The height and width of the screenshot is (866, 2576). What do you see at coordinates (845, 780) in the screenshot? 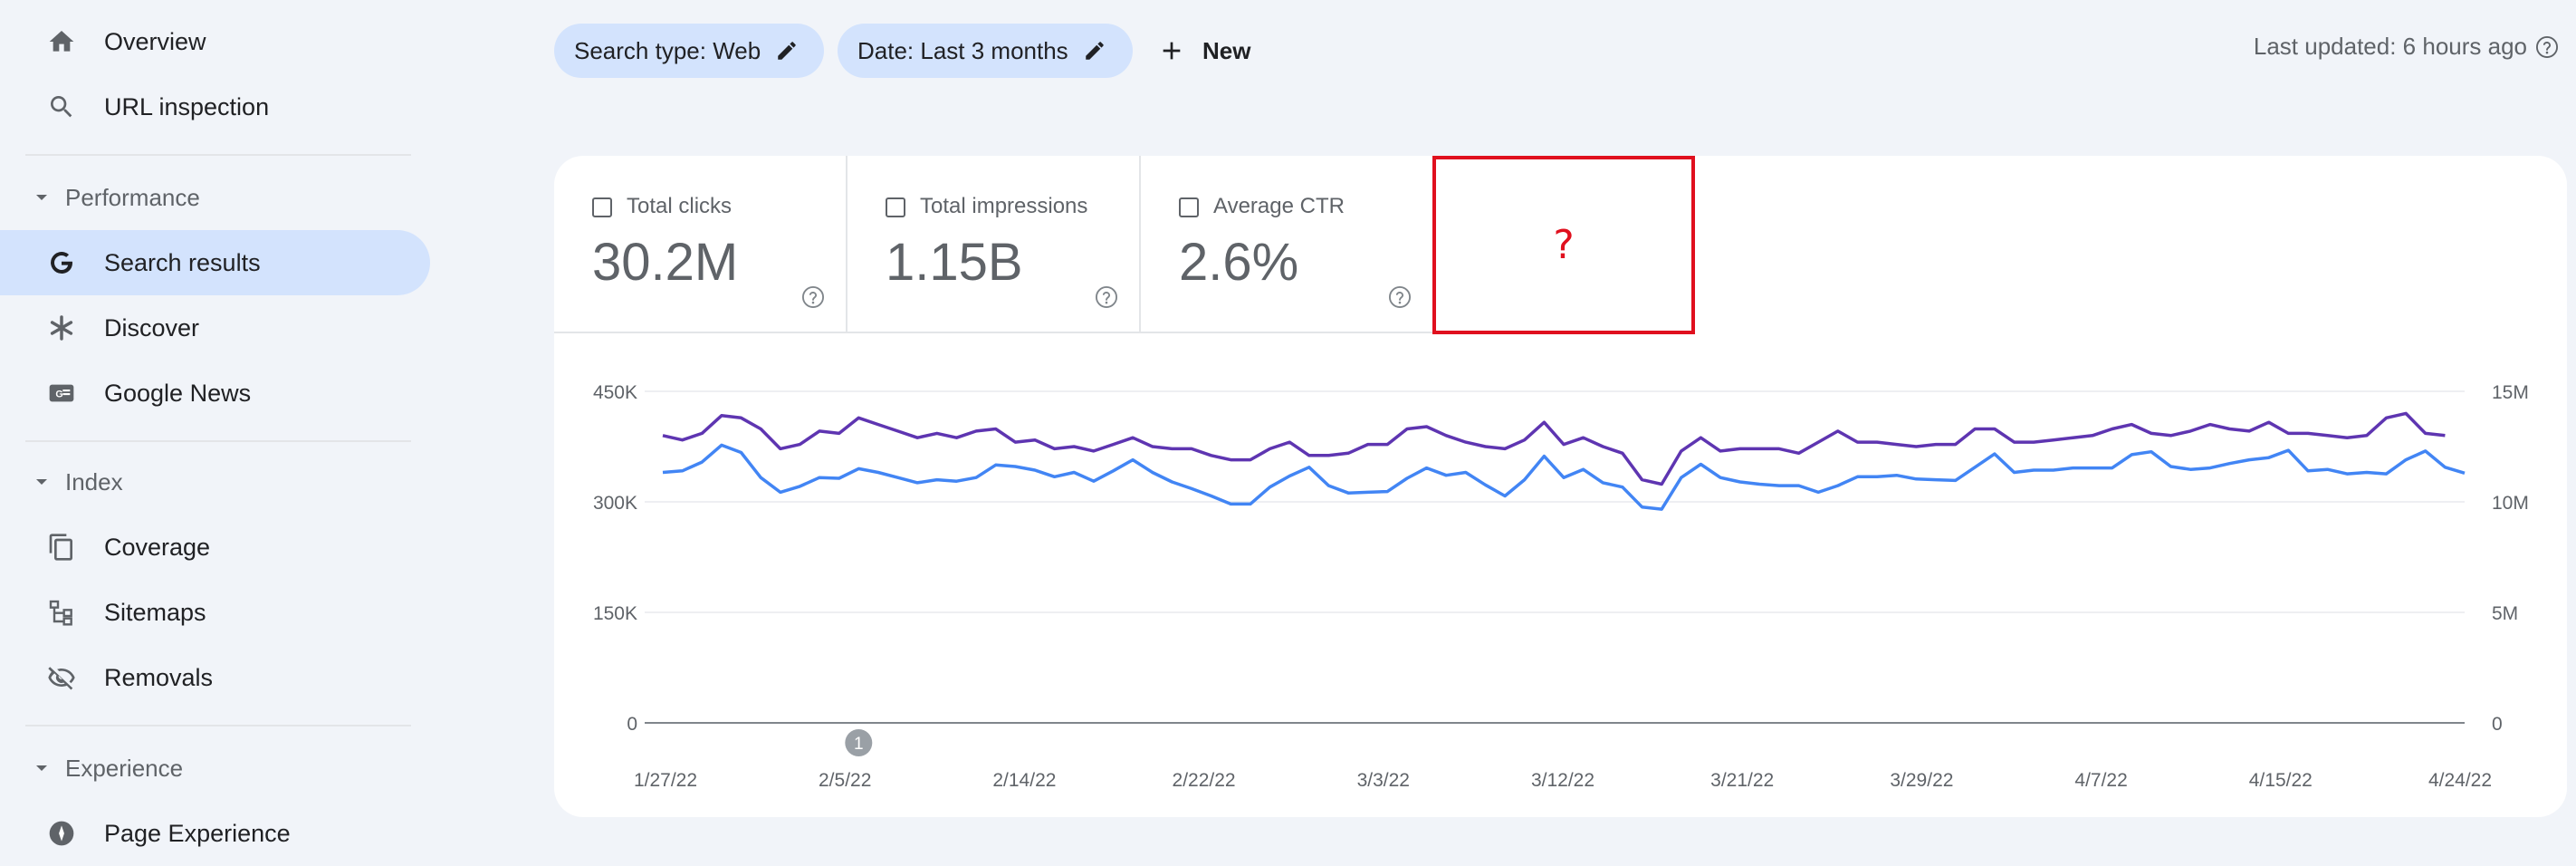
I see `x-tick-label: 2/5/22` at bounding box center [845, 780].